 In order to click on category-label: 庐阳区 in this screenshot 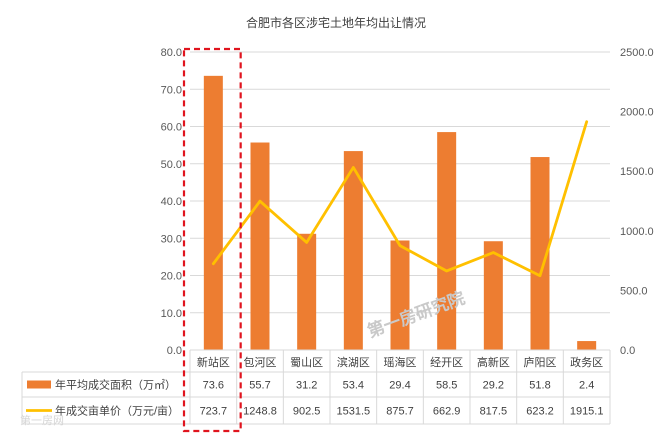, I will do `click(540, 362)`.